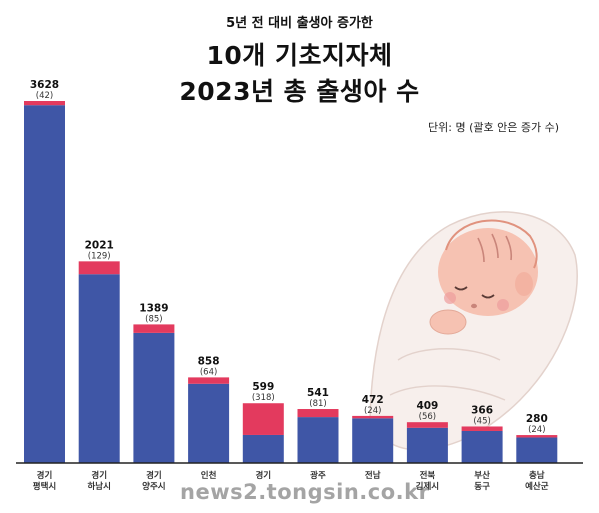  I want to click on category-label: 하남시, so click(98, 486).